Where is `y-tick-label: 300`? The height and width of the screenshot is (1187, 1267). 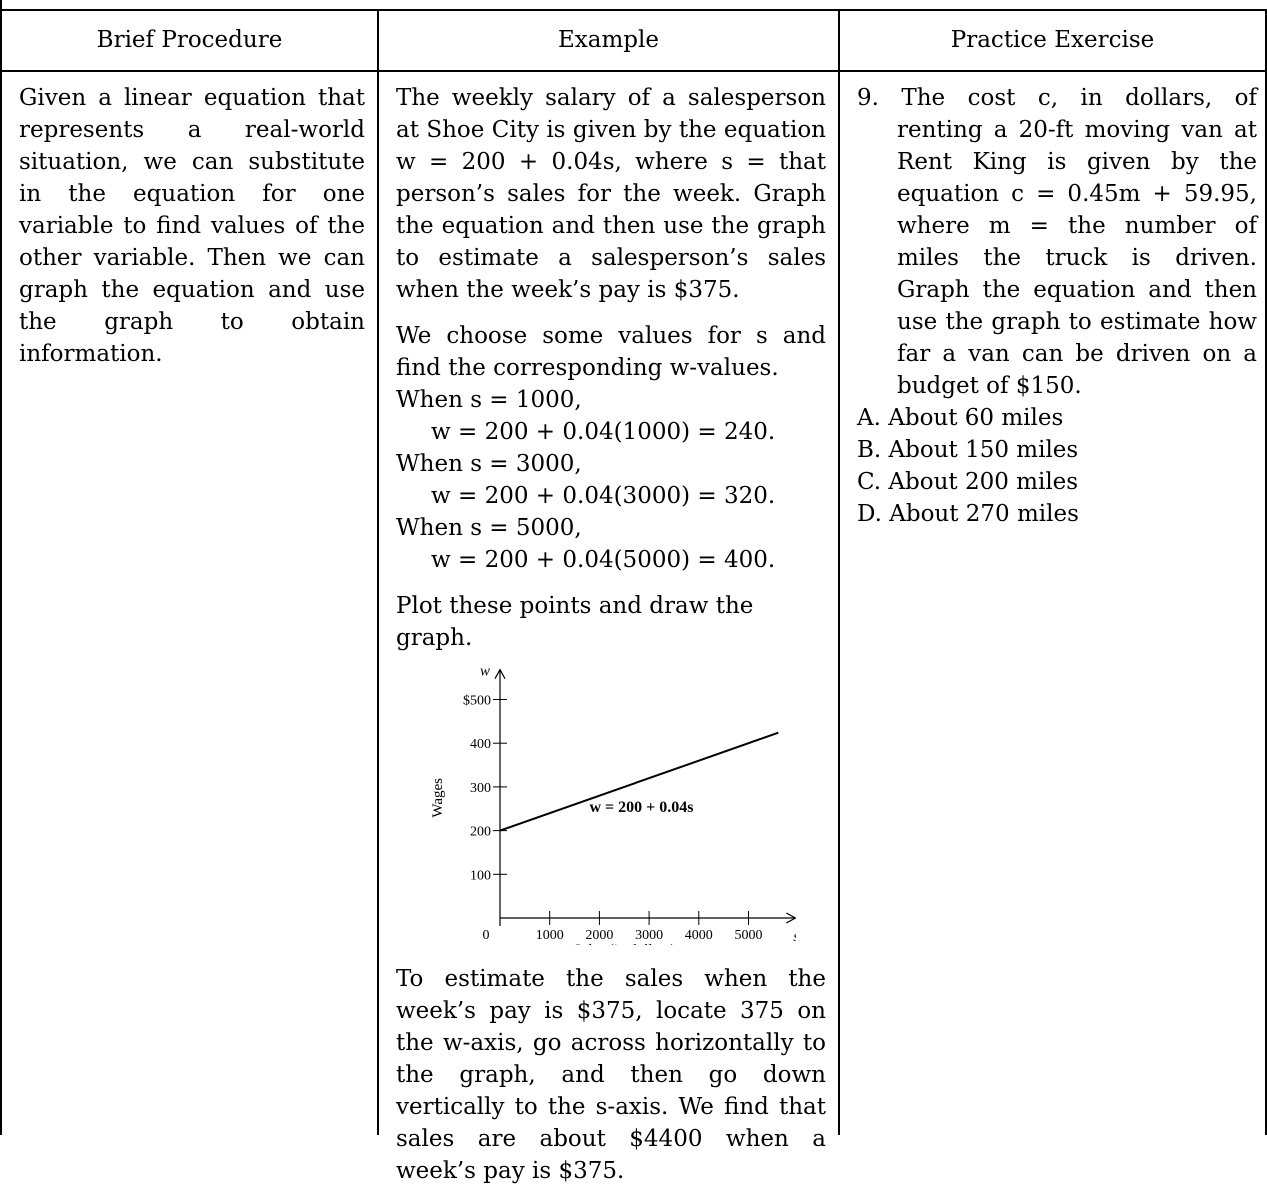
y-tick-label: 300 is located at coordinates (480, 788).